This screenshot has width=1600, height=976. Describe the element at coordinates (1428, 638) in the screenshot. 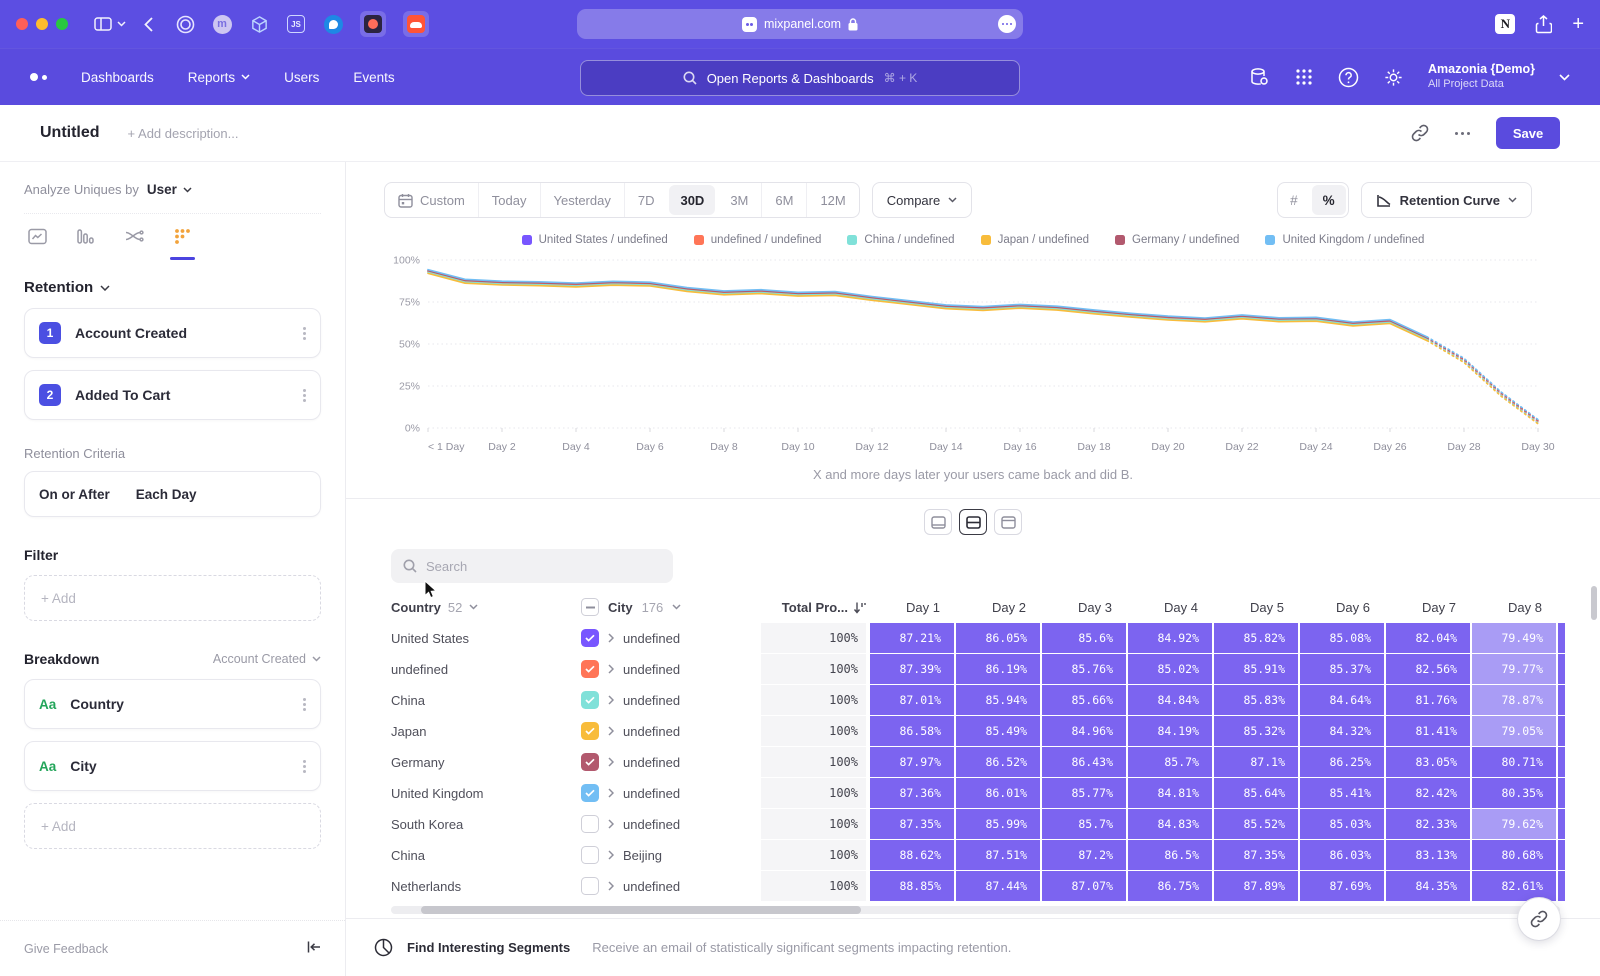

I see `retention-value-cell: 82.04%` at that location.